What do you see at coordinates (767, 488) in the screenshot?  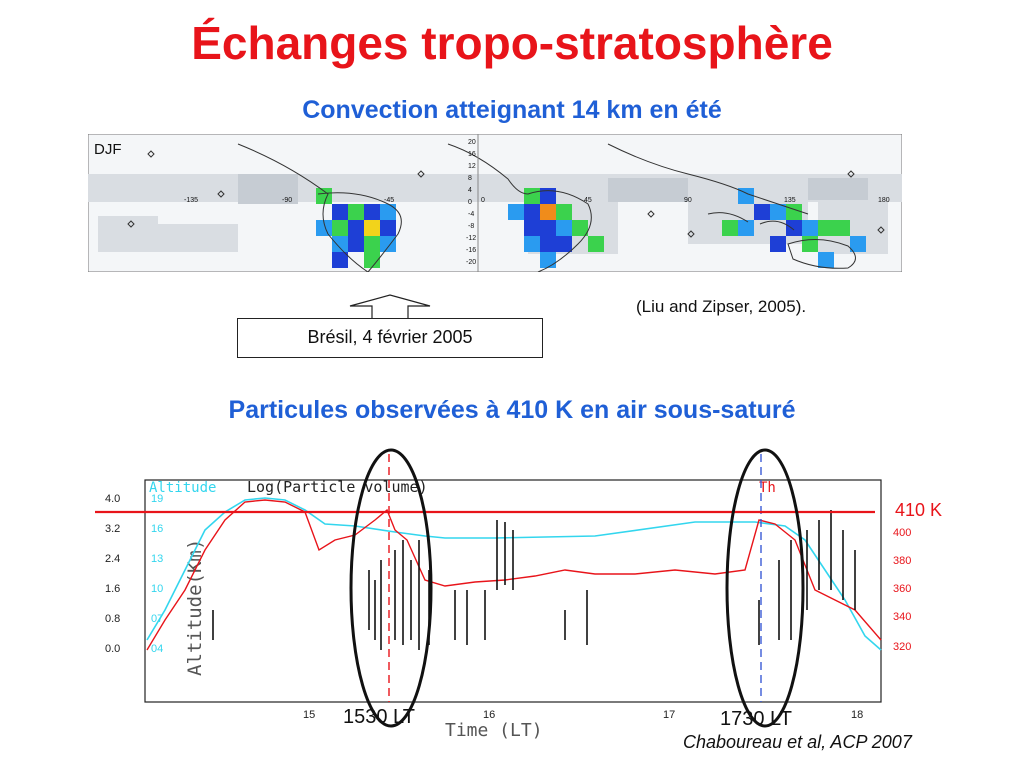 I see `legend-theta: Th` at bounding box center [767, 488].